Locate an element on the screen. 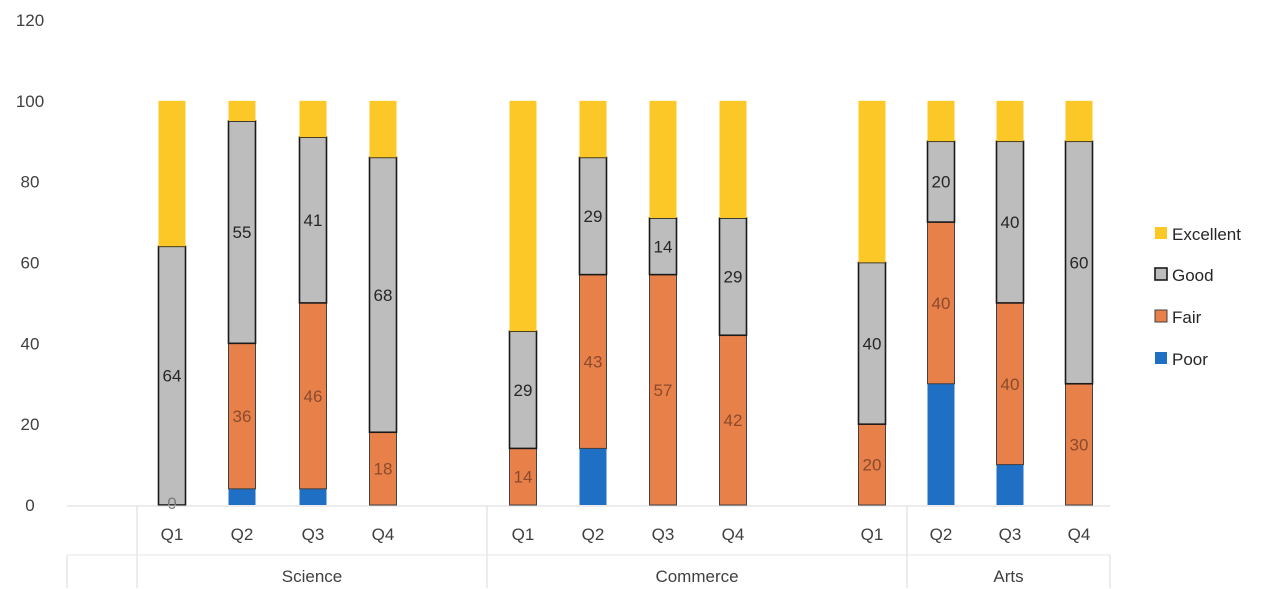 This screenshot has width=1269, height=589. data-label-fair: 43 is located at coordinates (593, 362).